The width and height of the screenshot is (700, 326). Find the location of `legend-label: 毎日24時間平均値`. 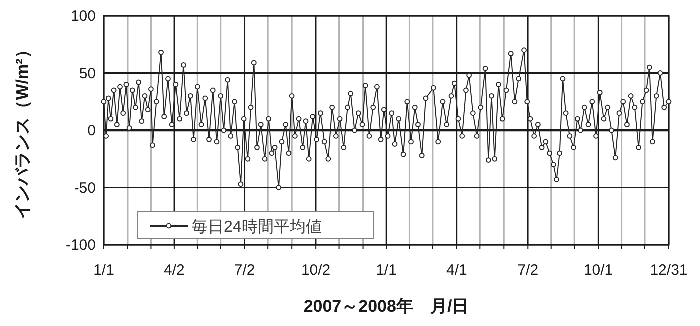

legend-label: 毎日24時間平均値 is located at coordinates (257, 227).